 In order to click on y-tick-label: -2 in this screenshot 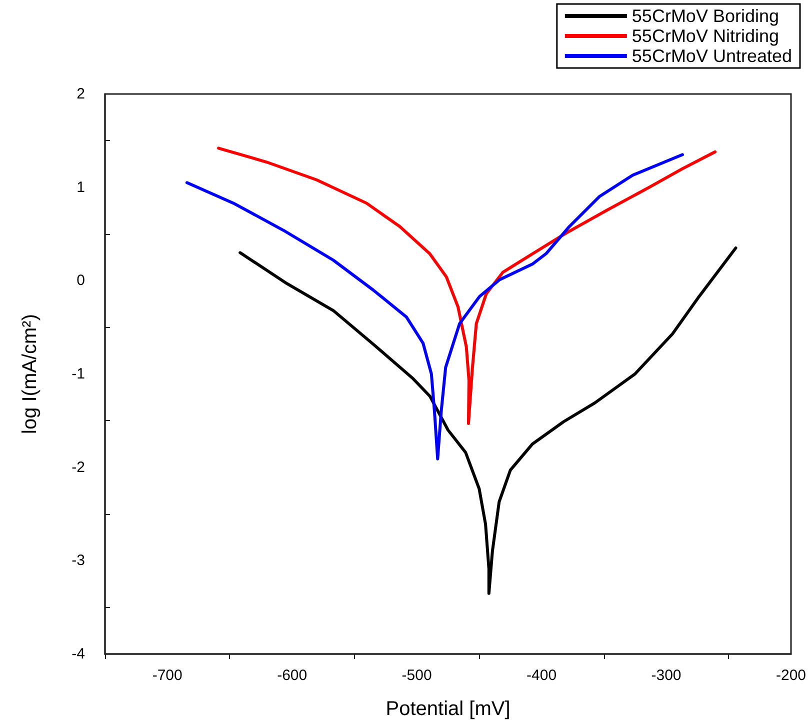, I will do `click(78, 467)`.